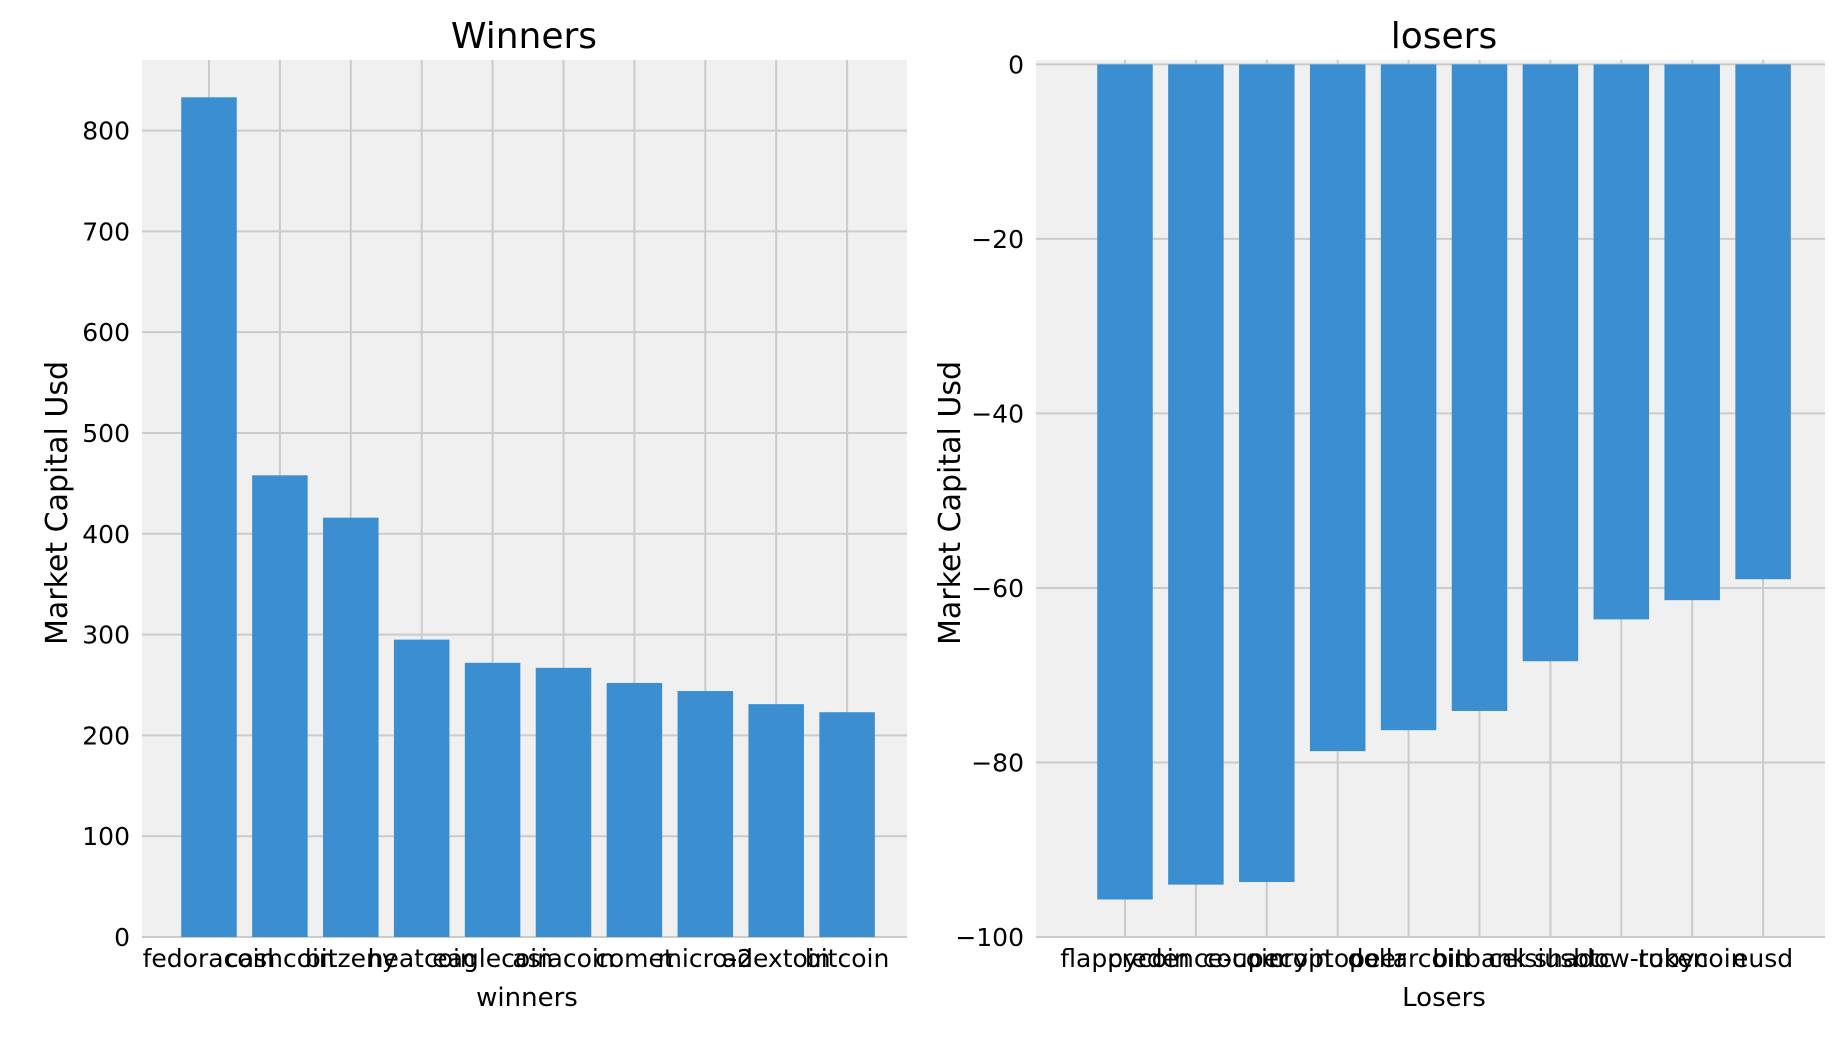 The width and height of the screenshot is (1838, 1042). Describe the element at coordinates (847, 958) in the screenshot. I see `x-tick-label: bitcoin` at that location.